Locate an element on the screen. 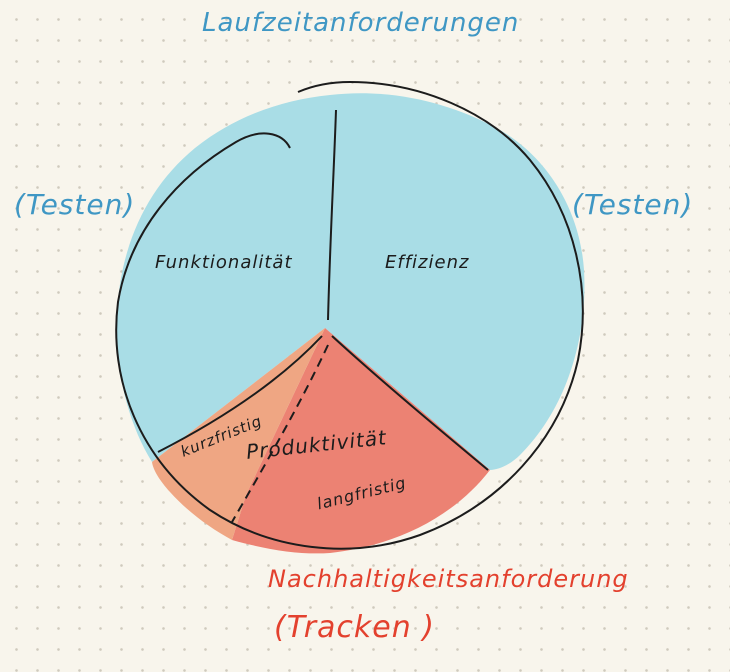 The image size is (730, 672). red-region is located at coordinates (361, 441).